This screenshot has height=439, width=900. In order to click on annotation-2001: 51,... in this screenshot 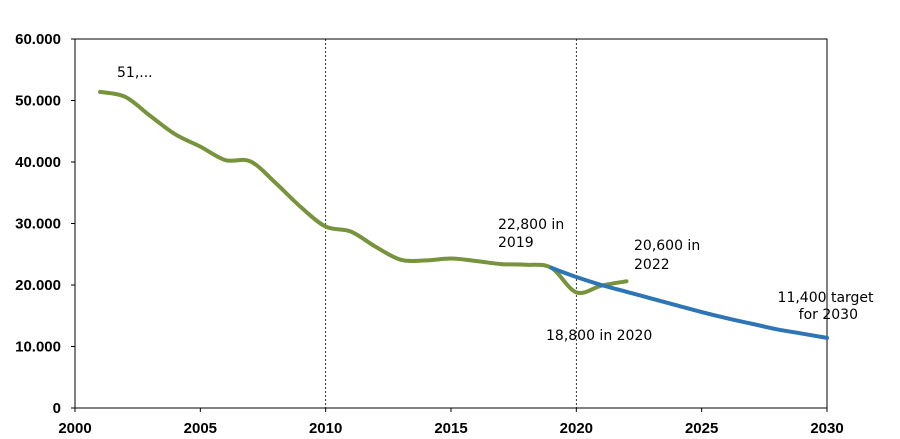, I will do `click(135, 73)`.